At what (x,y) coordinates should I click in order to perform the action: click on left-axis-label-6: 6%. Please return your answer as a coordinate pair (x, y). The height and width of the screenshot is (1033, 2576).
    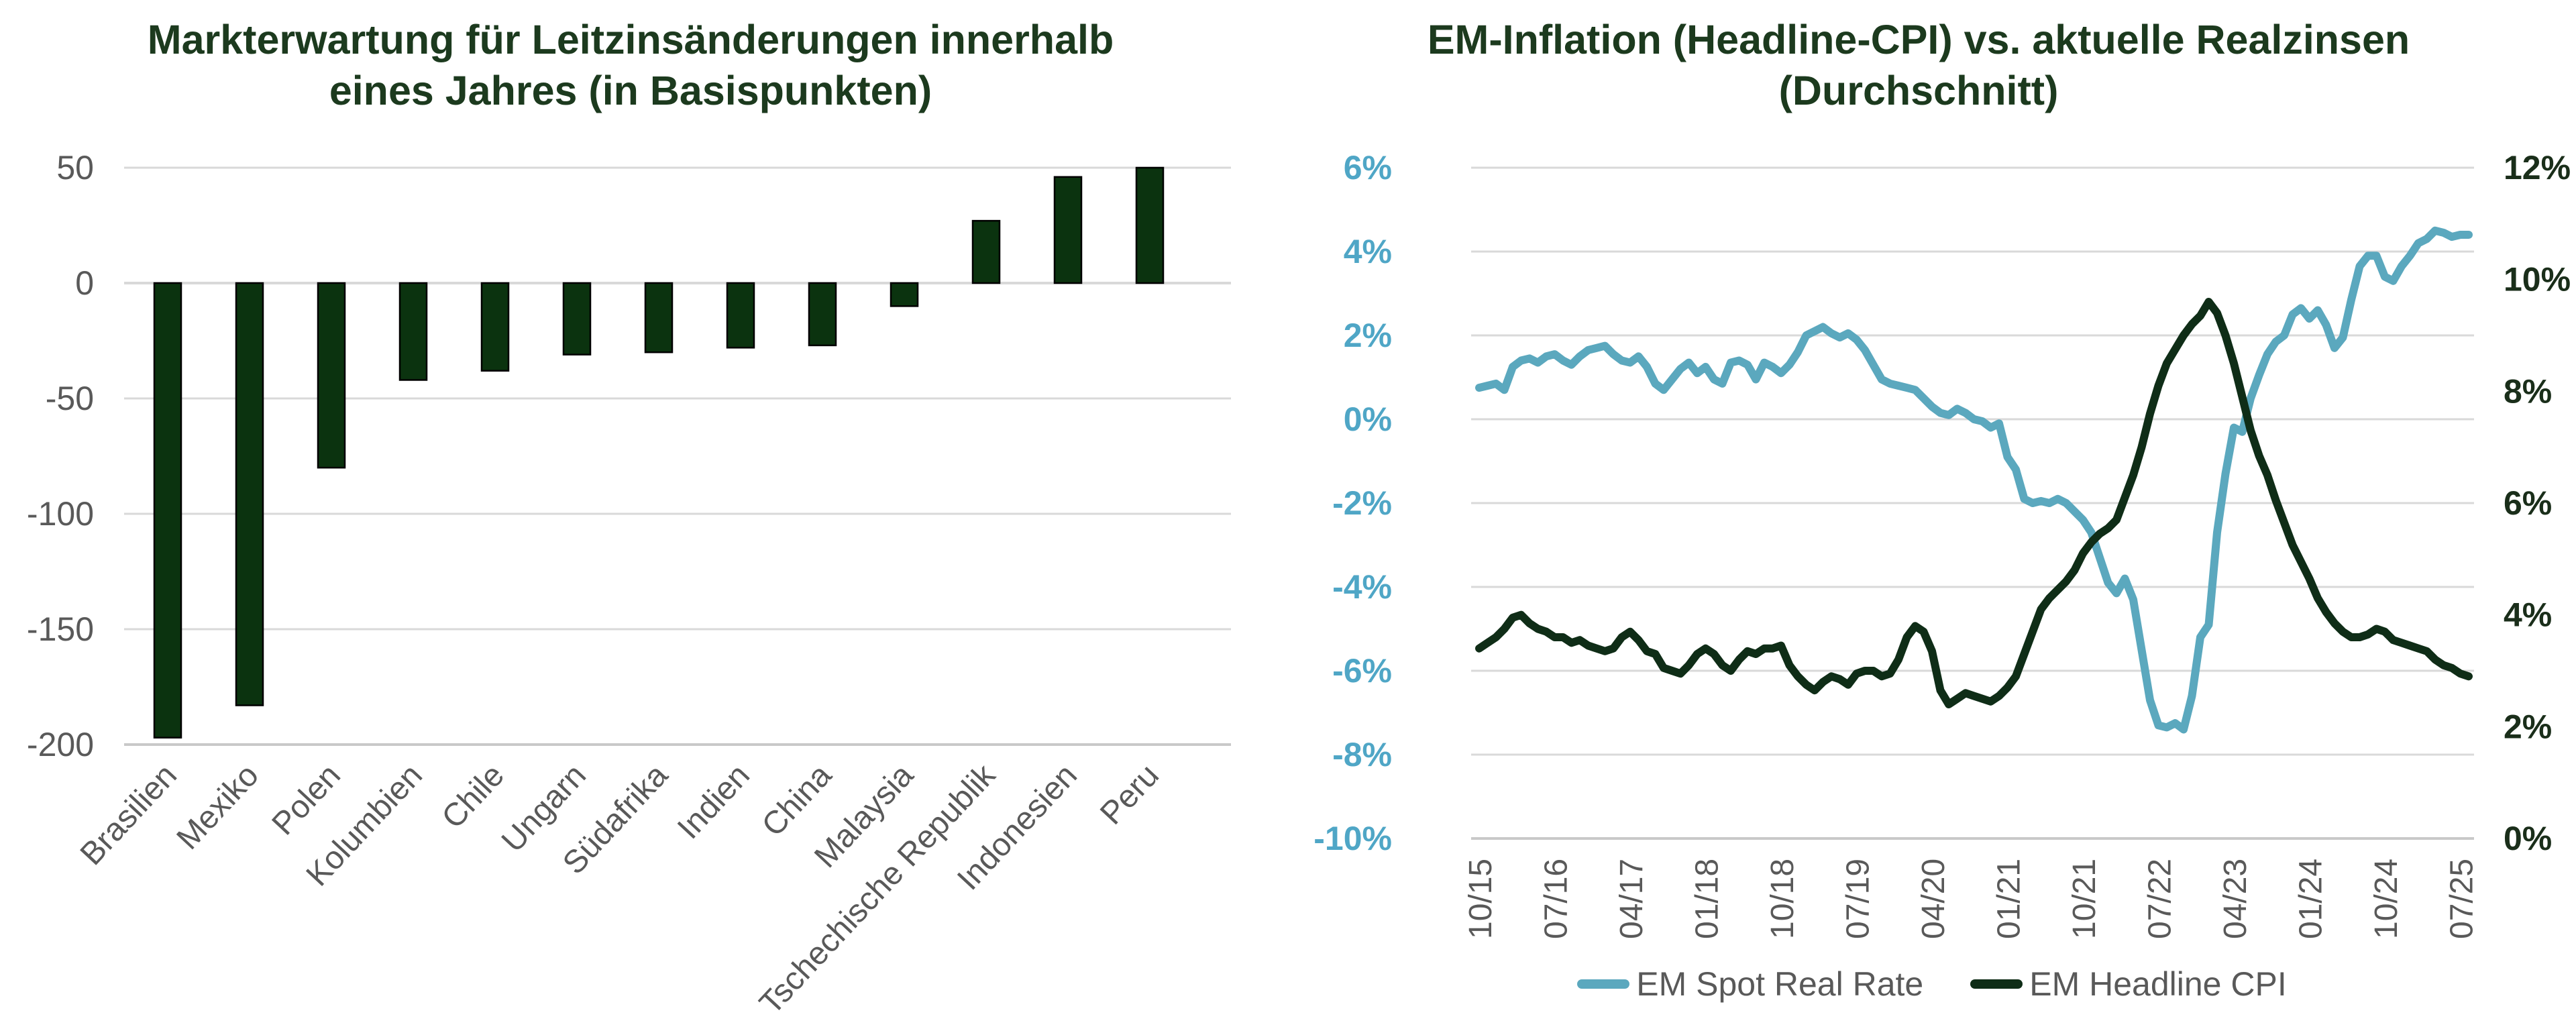
    Looking at the image, I should click on (1368, 167).